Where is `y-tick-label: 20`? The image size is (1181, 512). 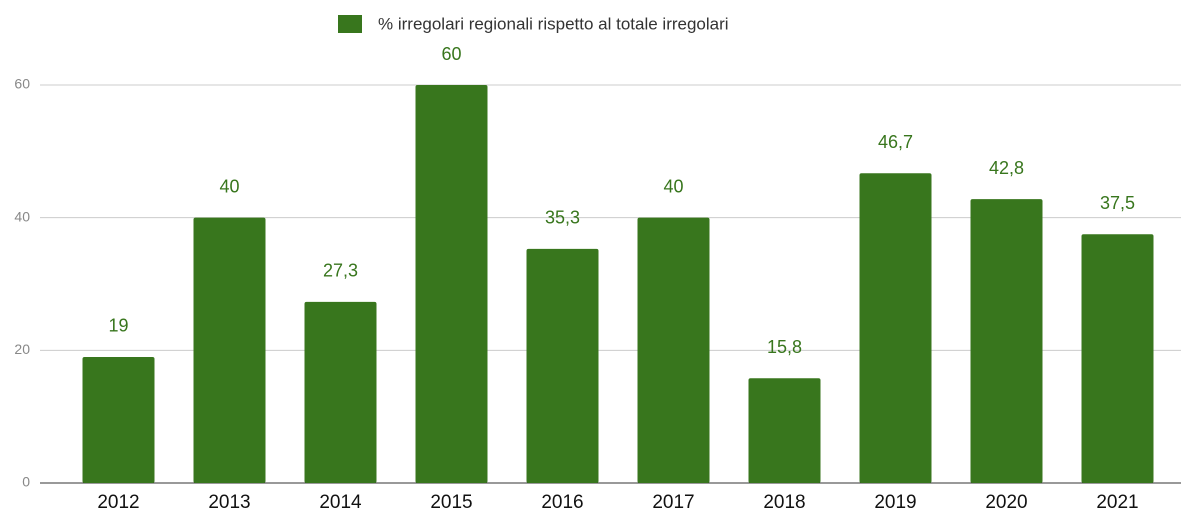
y-tick-label: 20 is located at coordinates (22, 349).